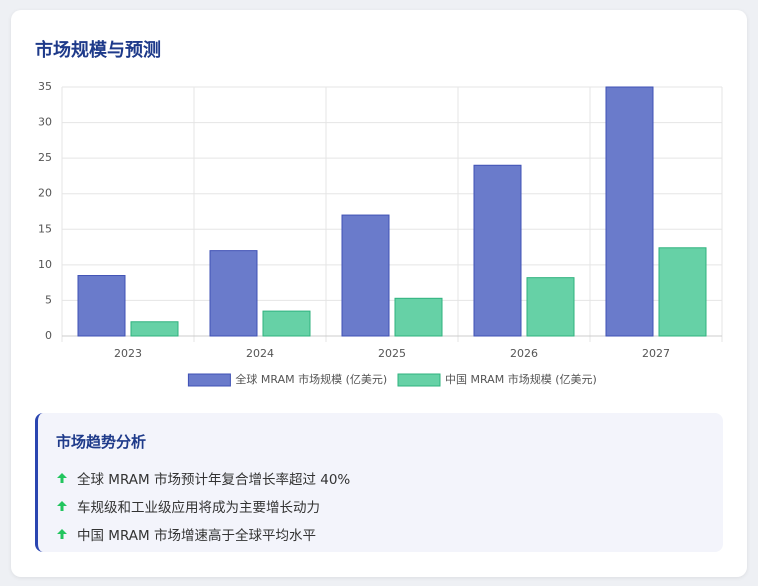 The height and width of the screenshot is (586, 758). I want to click on y-tick-label: 15, so click(45, 228).